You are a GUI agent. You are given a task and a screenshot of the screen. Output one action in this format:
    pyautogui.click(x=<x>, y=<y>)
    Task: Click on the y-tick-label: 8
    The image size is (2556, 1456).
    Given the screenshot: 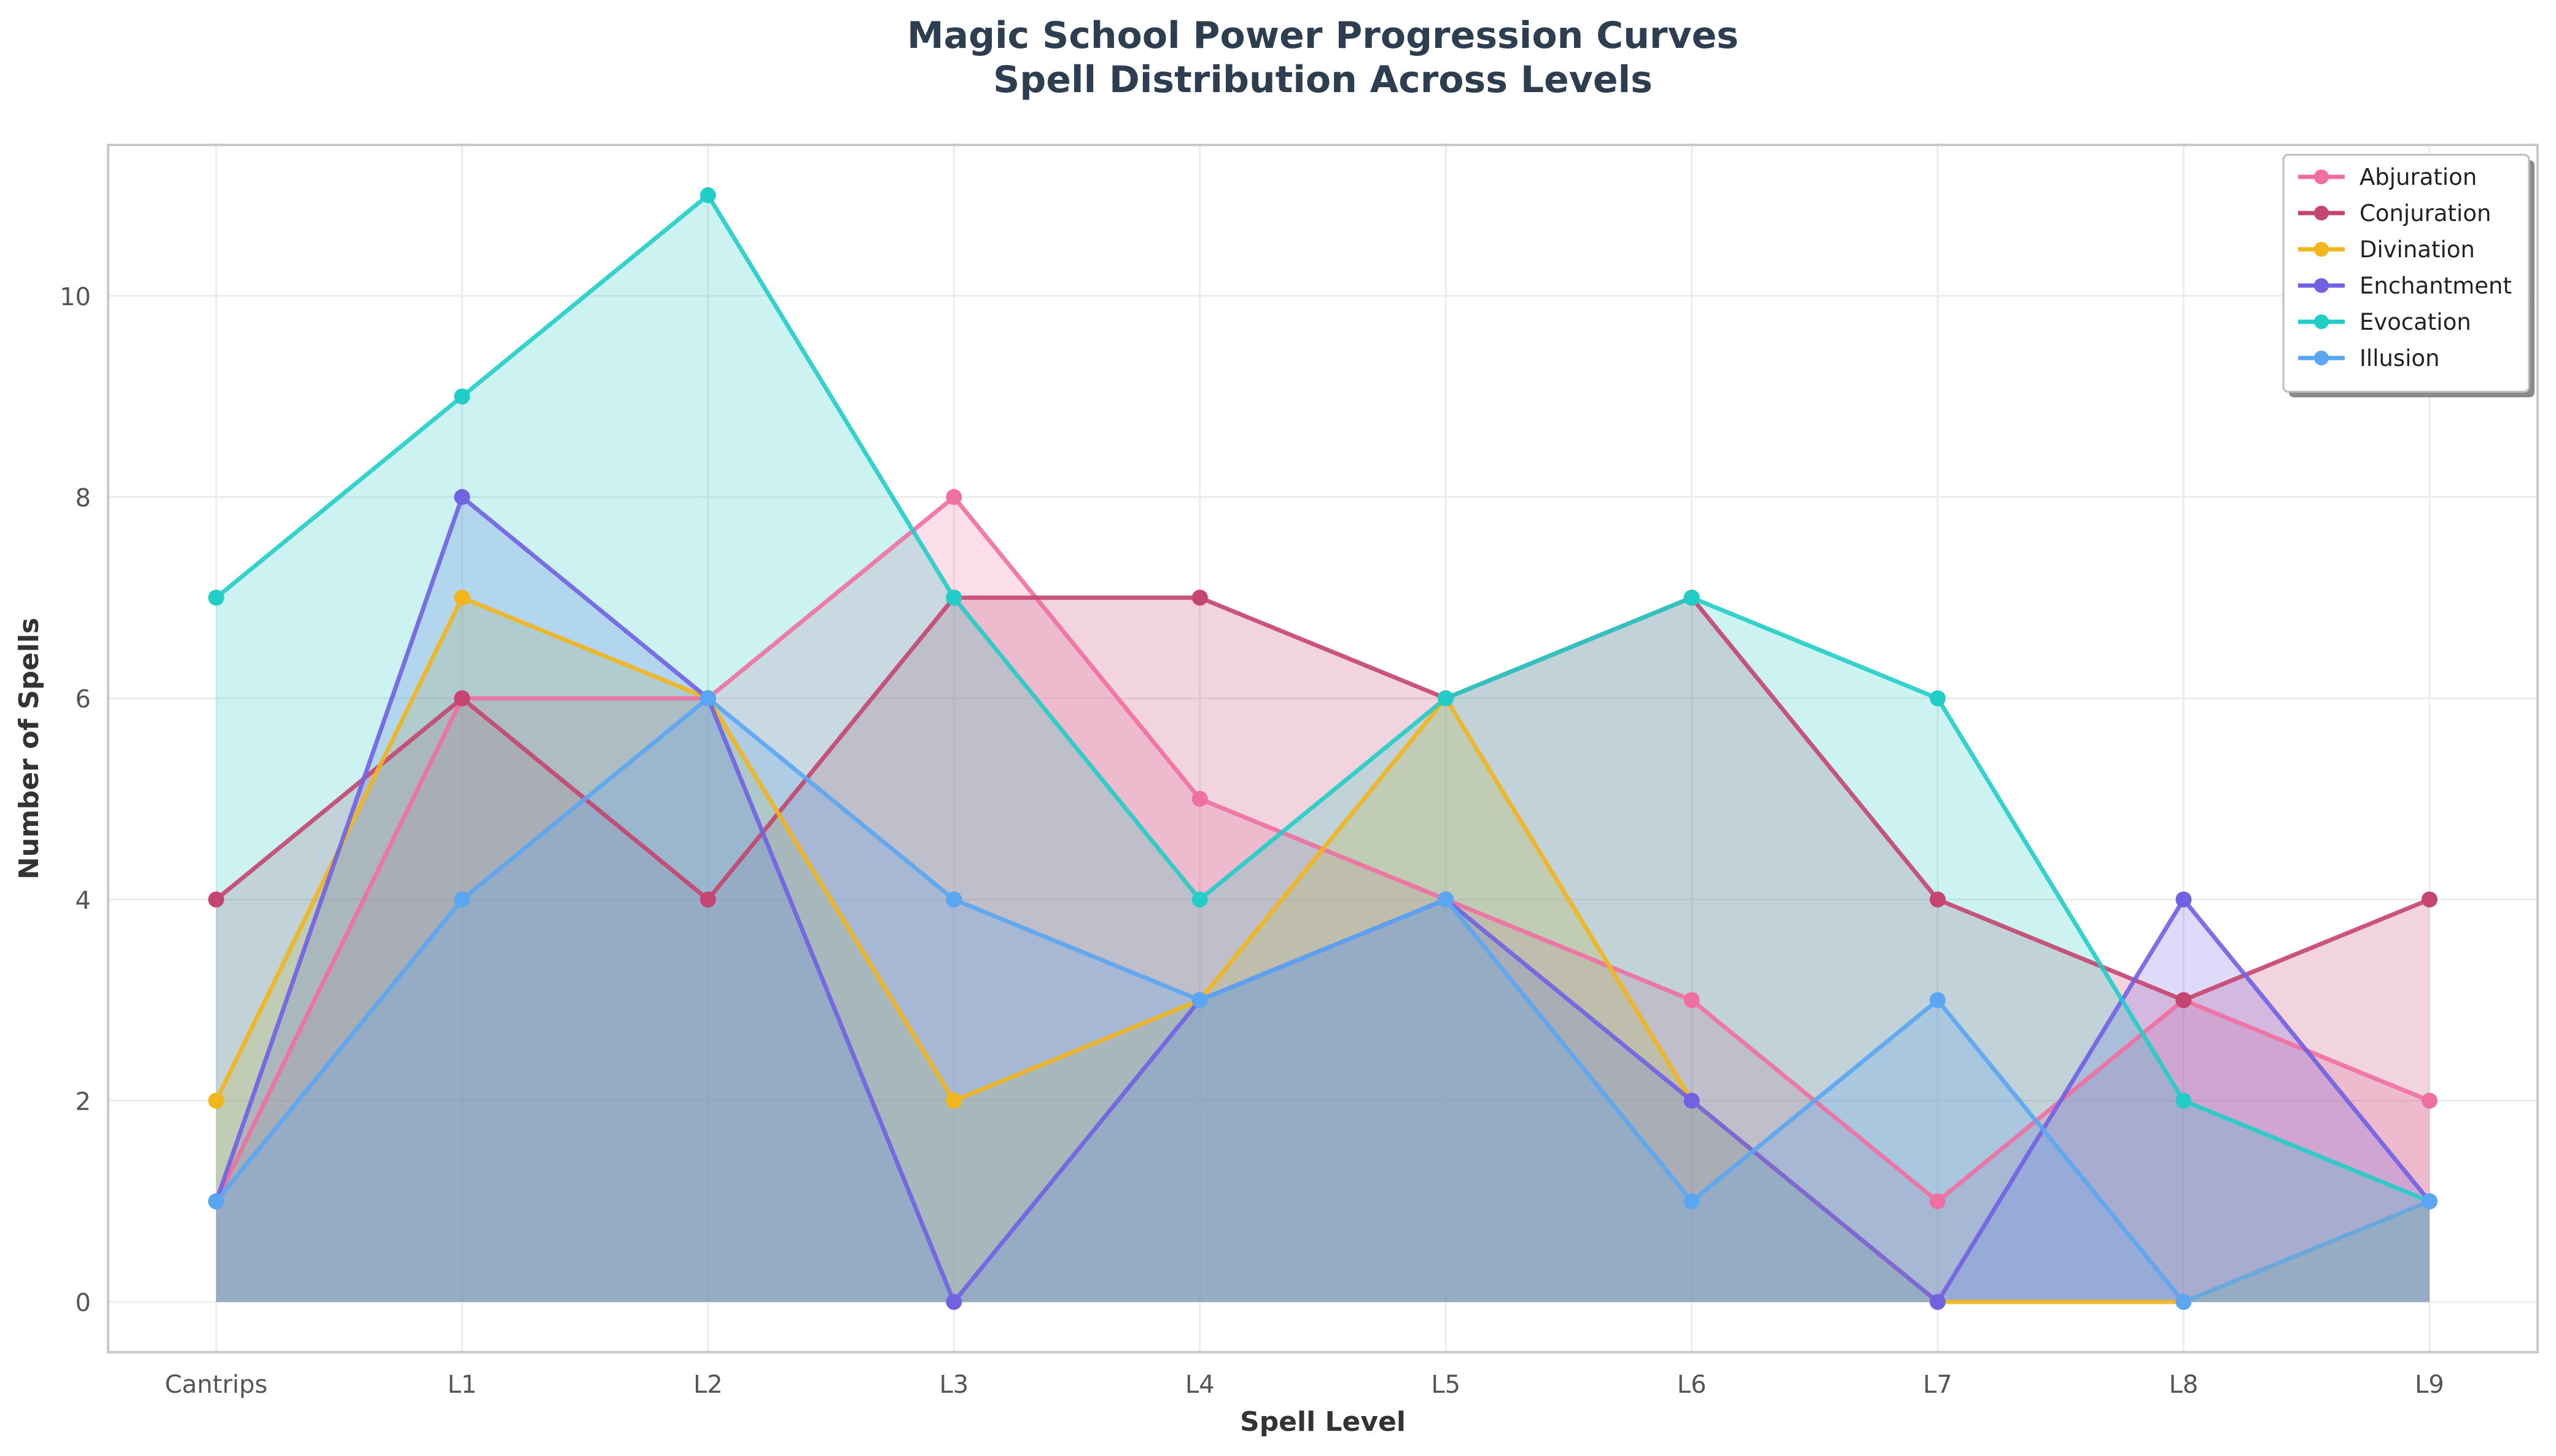 What is the action you would take?
    pyautogui.click(x=83, y=498)
    